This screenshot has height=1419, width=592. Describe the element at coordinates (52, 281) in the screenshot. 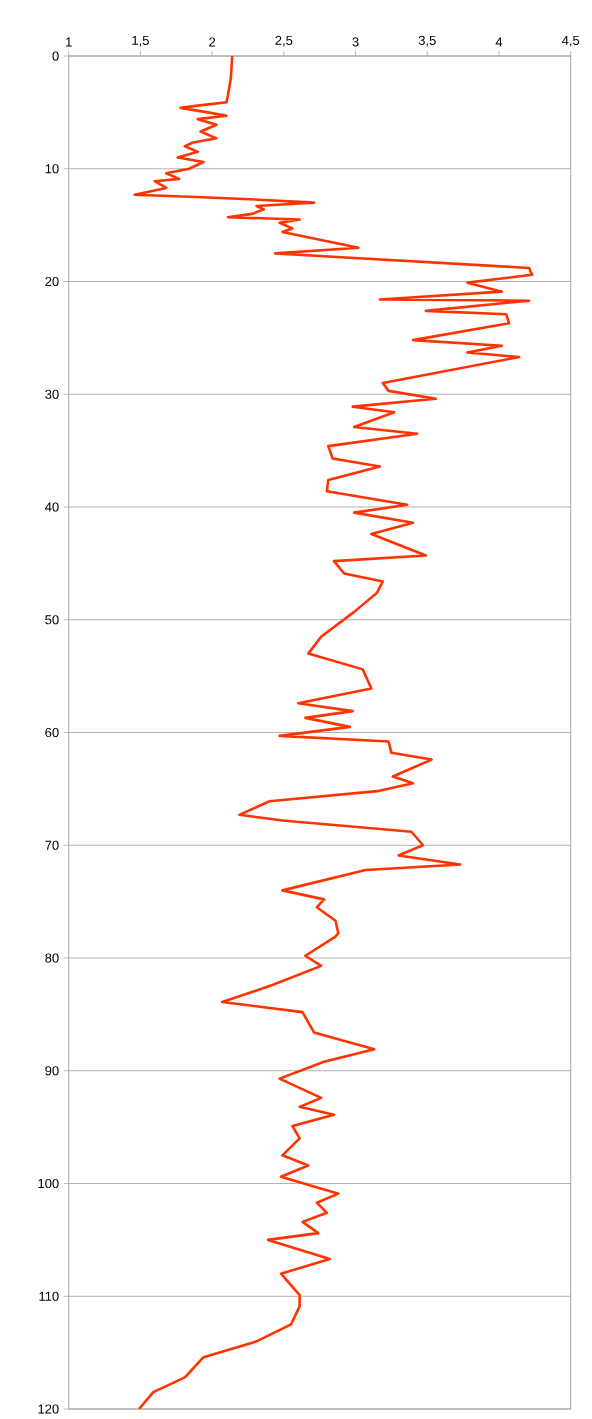

I see `y-tick-label: 20` at that location.